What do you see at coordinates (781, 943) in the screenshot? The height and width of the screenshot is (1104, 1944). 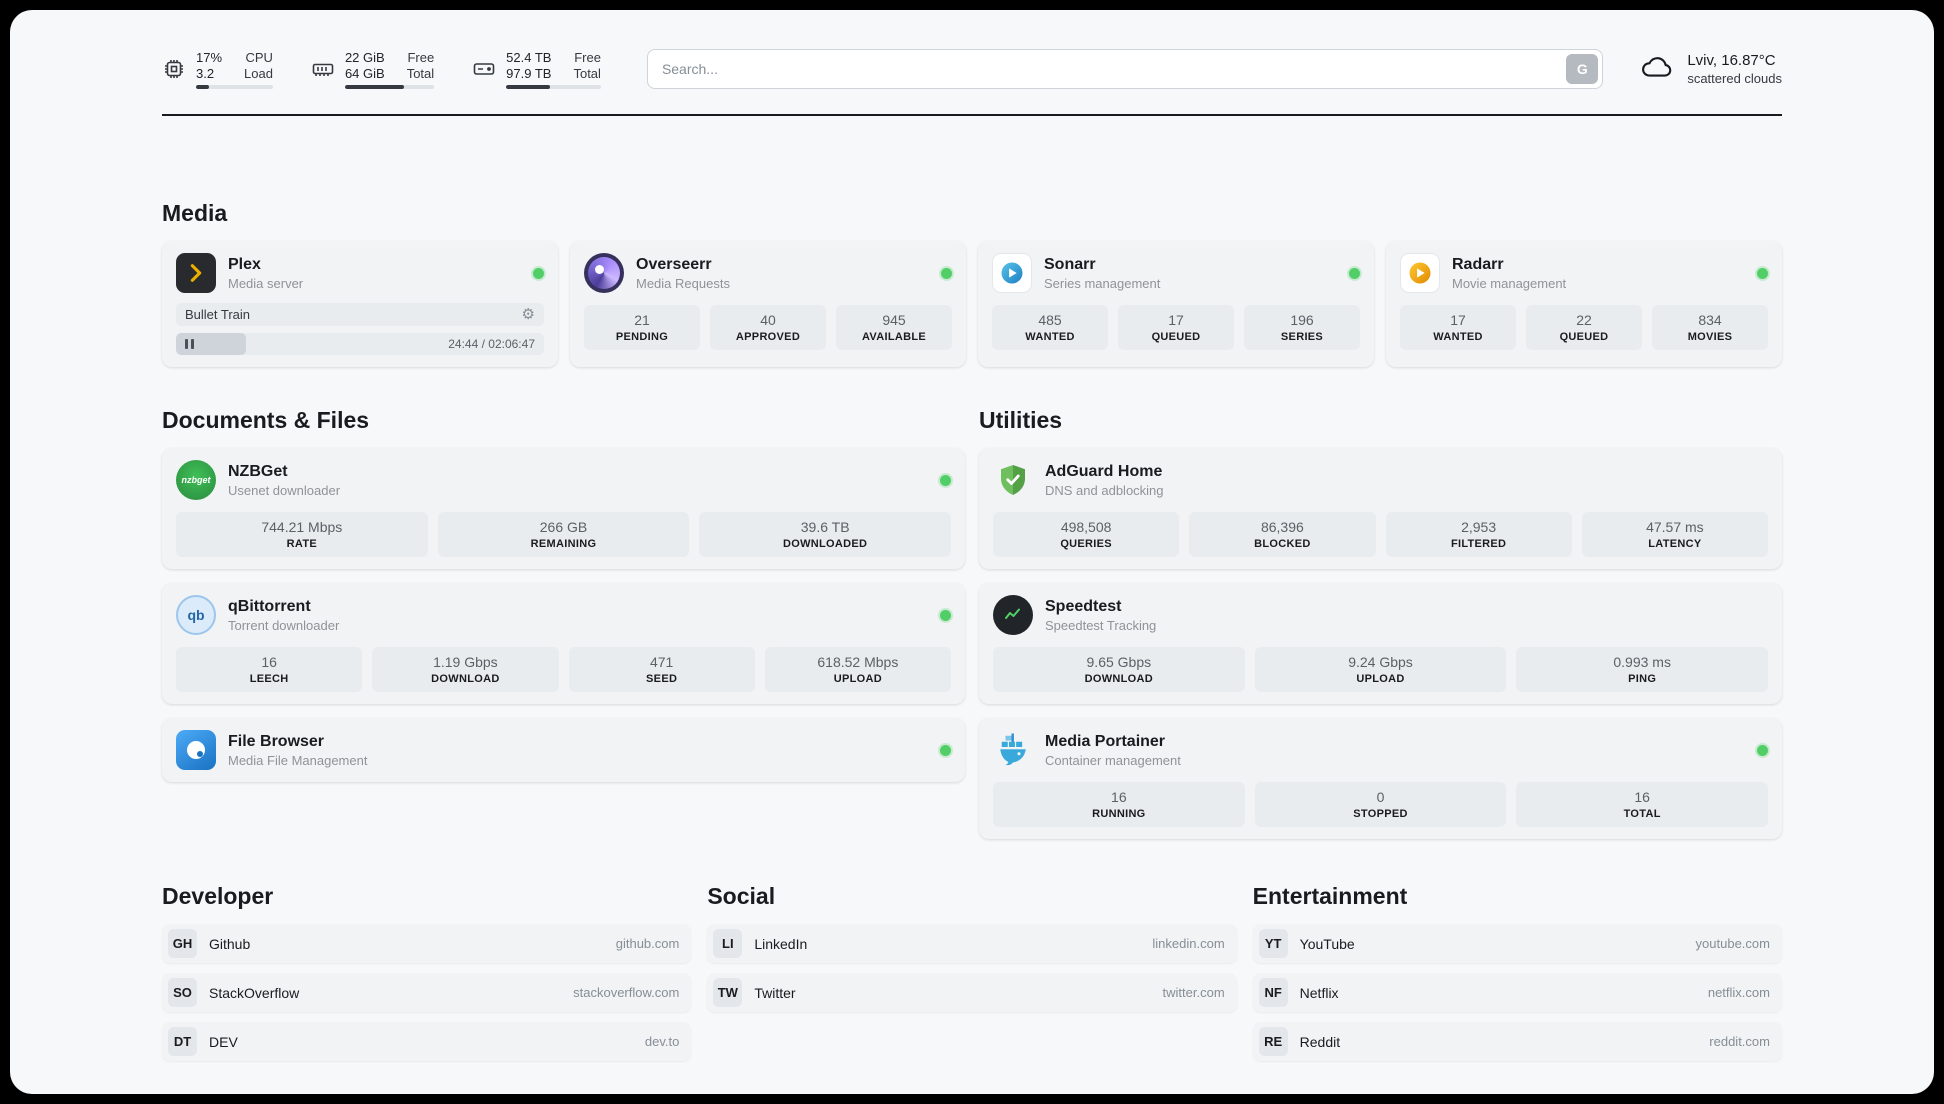 I see `bookmark-name: LinkedIn` at bounding box center [781, 943].